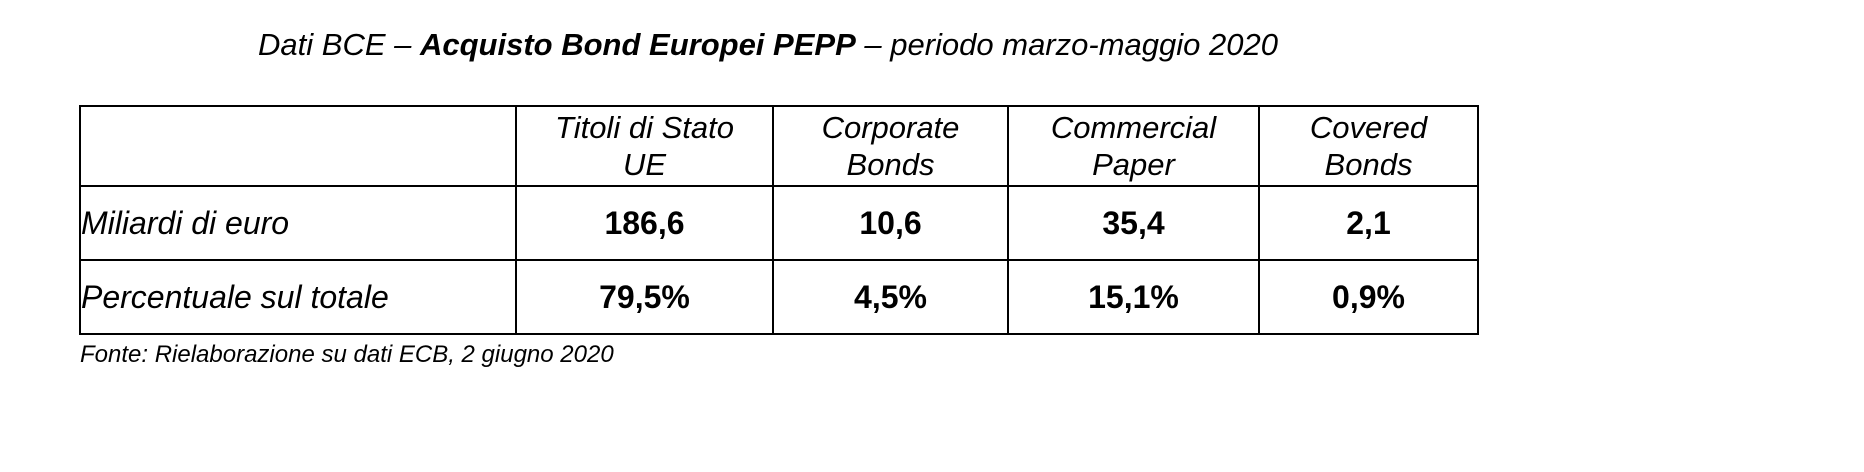 The height and width of the screenshot is (472, 1864). Describe the element at coordinates (298, 297) in the screenshot. I see `row-label-percentuale: Percentuale sul totale` at that location.